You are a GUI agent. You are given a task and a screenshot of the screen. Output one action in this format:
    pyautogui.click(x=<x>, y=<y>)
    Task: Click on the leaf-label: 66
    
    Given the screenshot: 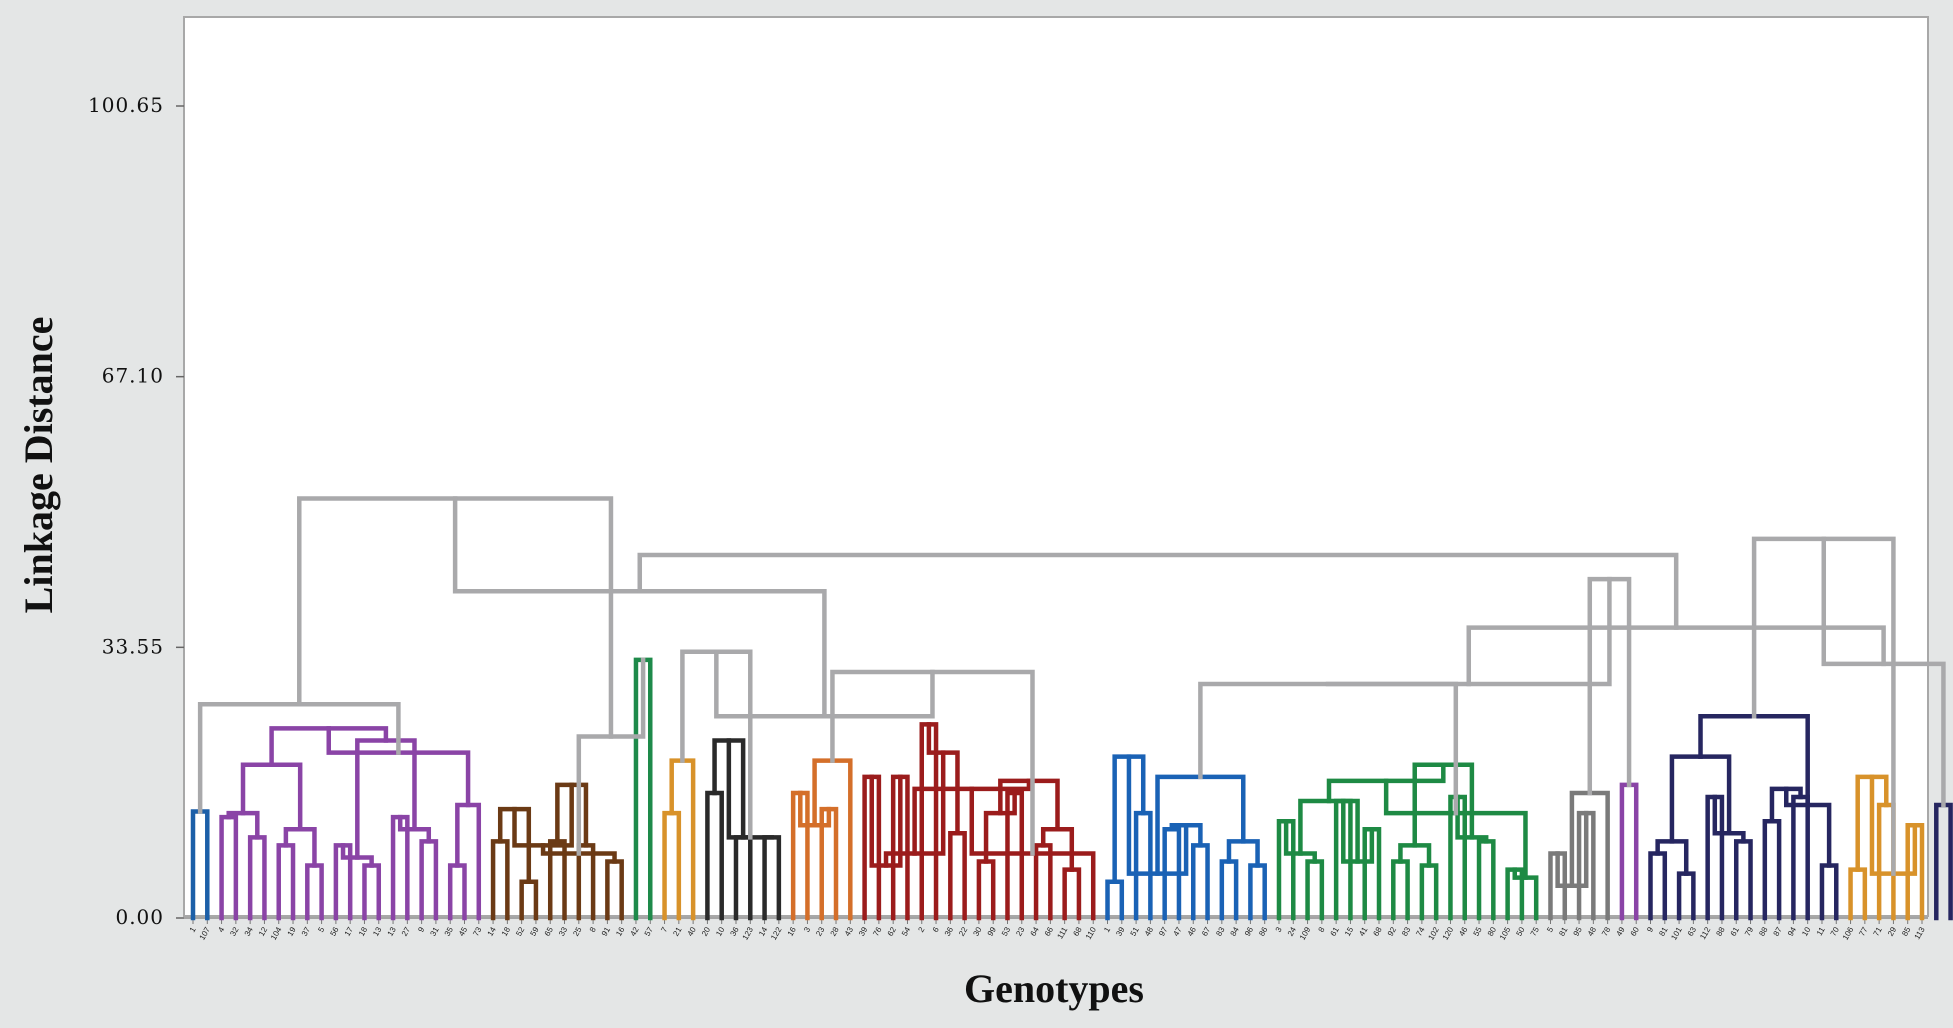 What is the action you would take?
    pyautogui.click(x=1049, y=931)
    